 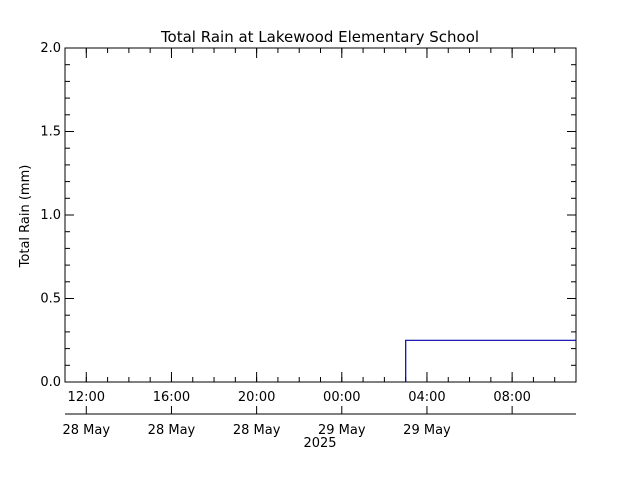 What do you see at coordinates (86, 397) in the screenshot?
I see `x-tick-label: 12:00` at bounding box center [86, 397].